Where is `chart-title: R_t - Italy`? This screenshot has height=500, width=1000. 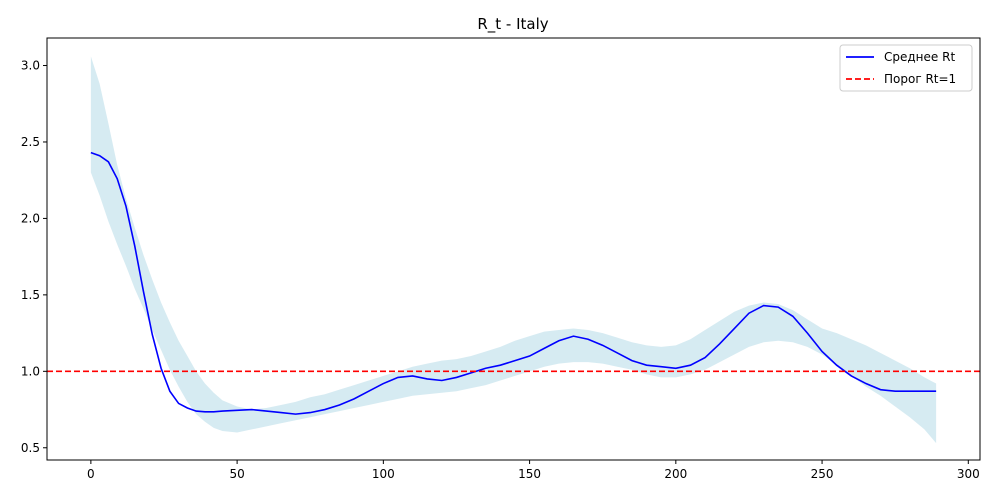 chart-title: R_t - Italy is located at coordinates (512, 24).